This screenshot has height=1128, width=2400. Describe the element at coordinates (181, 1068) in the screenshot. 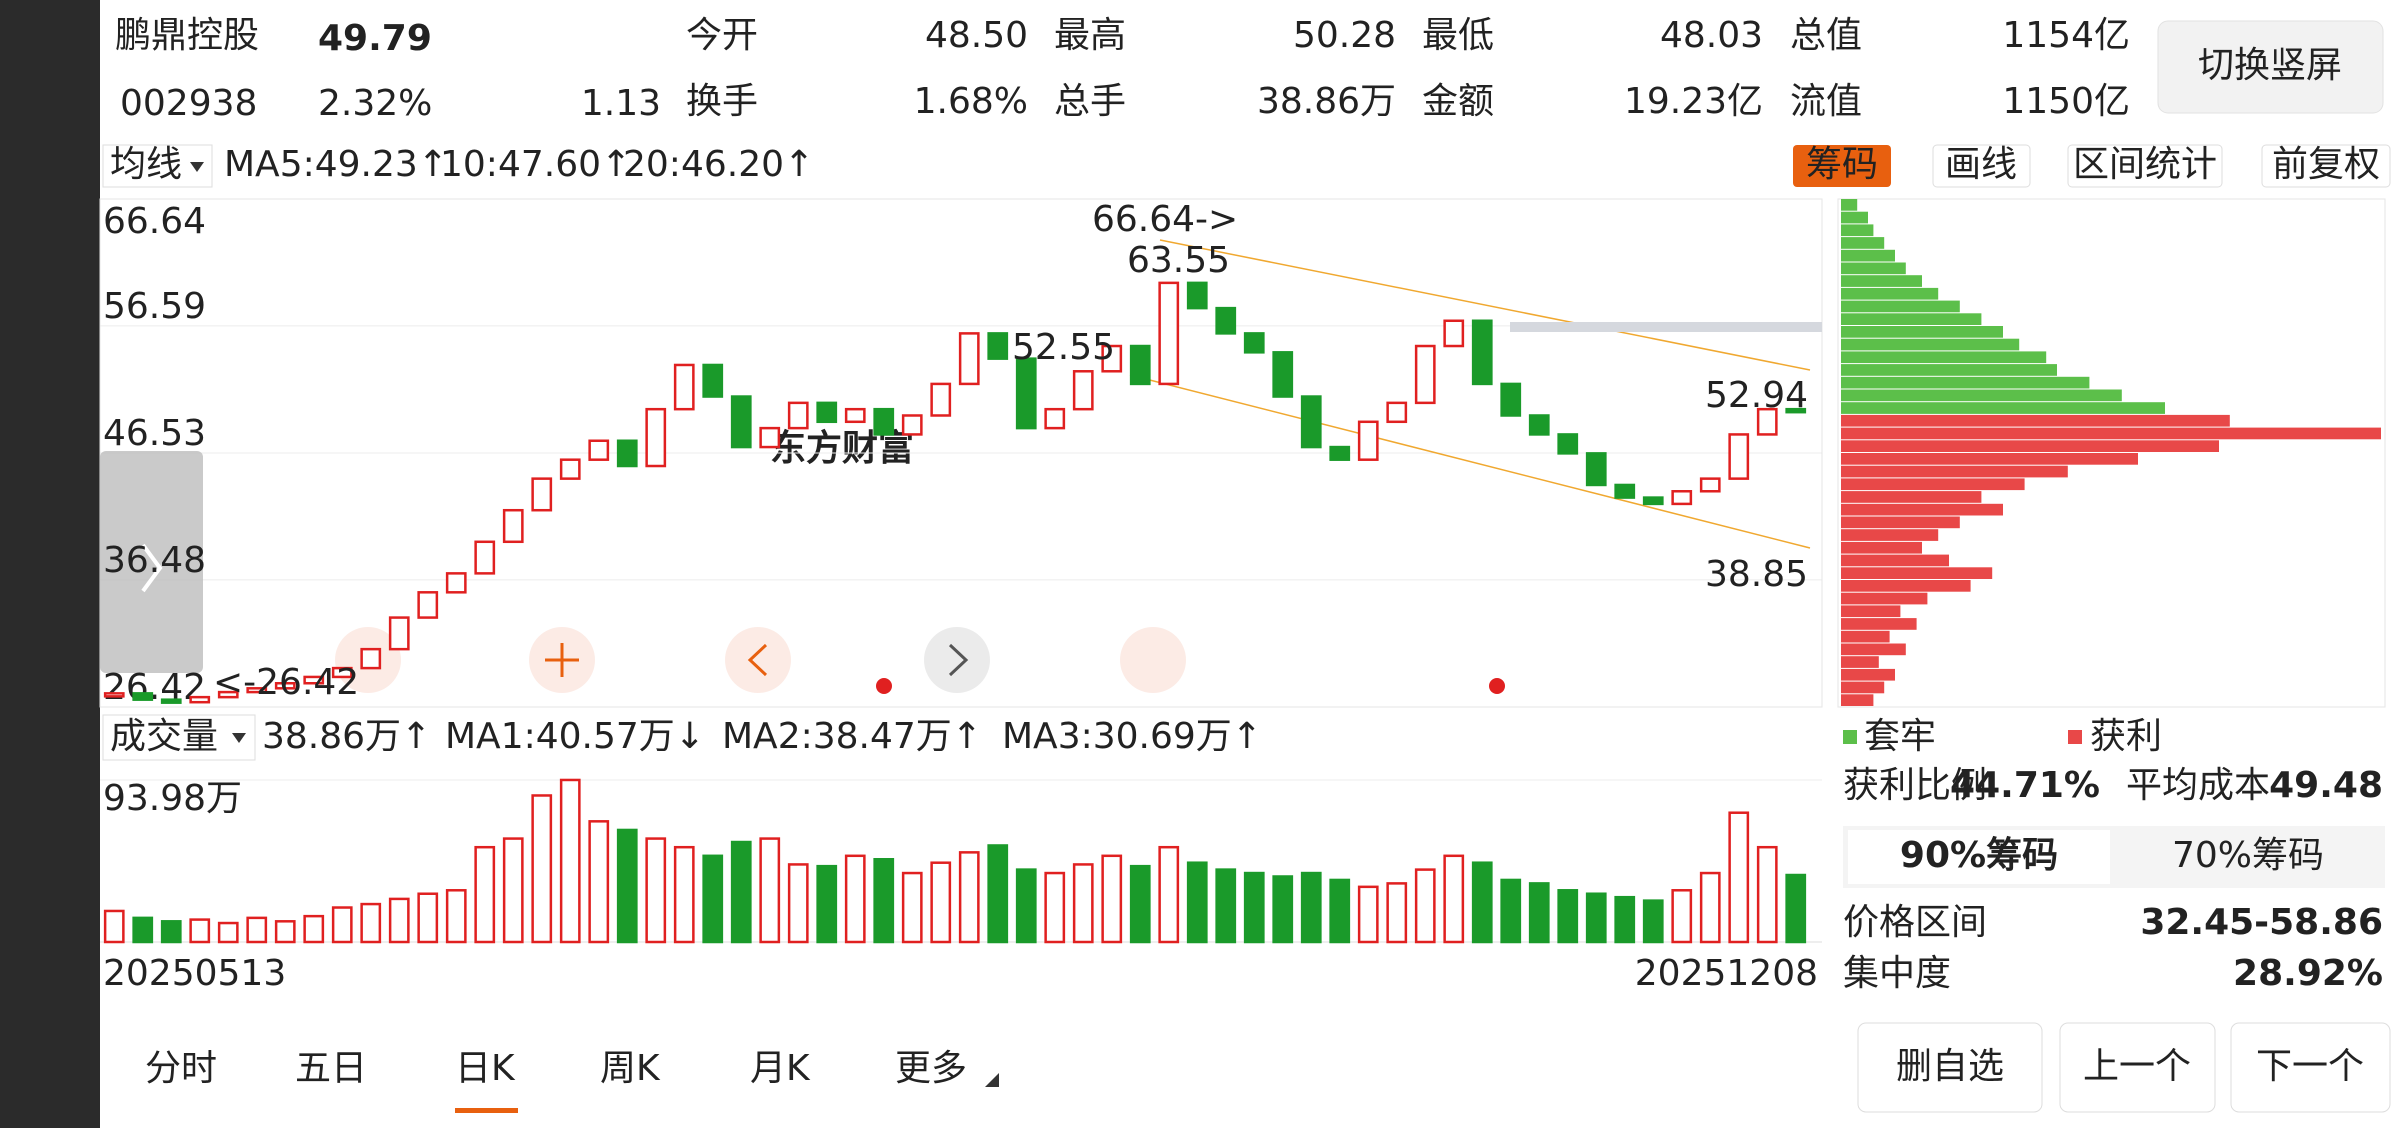

I see `period-tab: 分时` at that location.